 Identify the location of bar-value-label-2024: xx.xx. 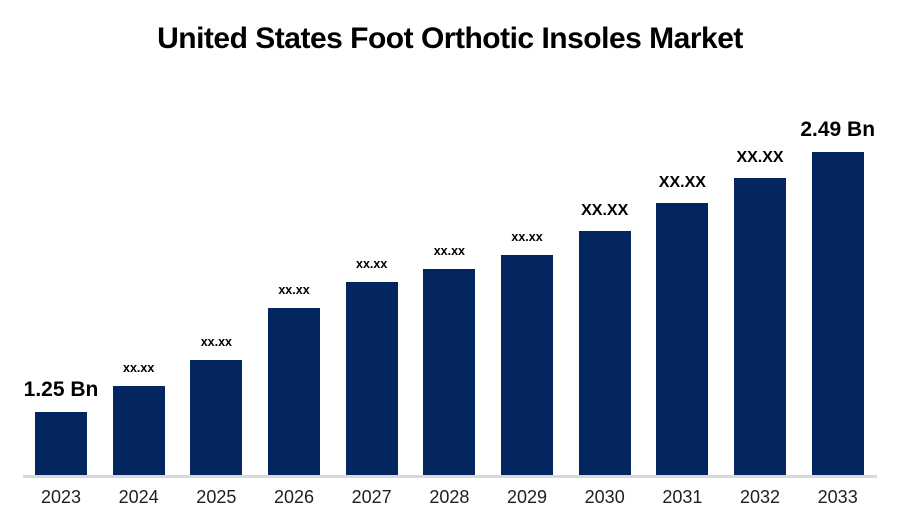
(139, 367).